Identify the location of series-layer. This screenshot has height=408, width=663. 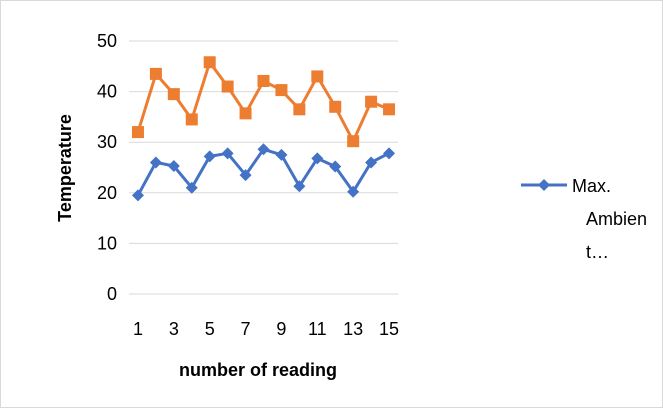
(263, 129).